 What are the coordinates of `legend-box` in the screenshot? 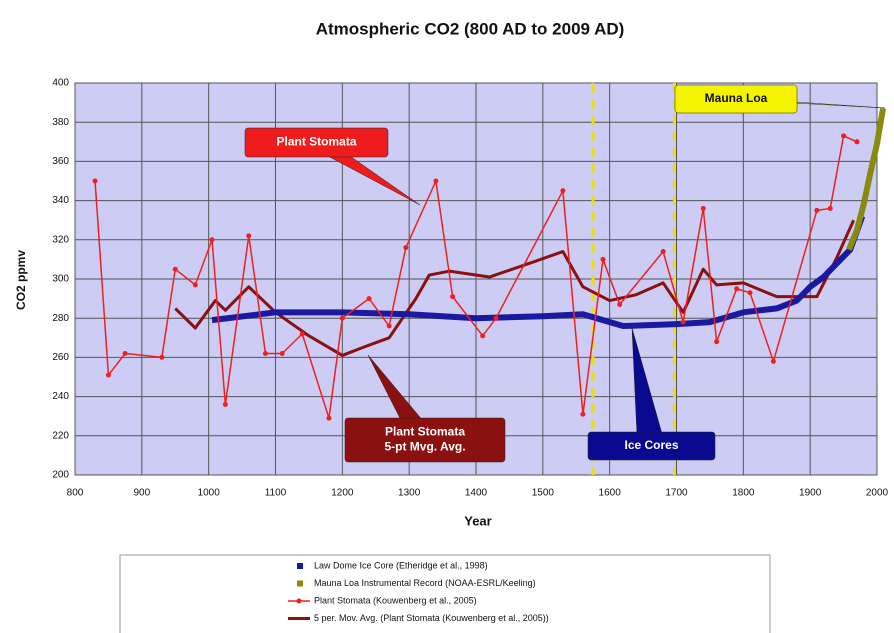 It's located at (445, 593).